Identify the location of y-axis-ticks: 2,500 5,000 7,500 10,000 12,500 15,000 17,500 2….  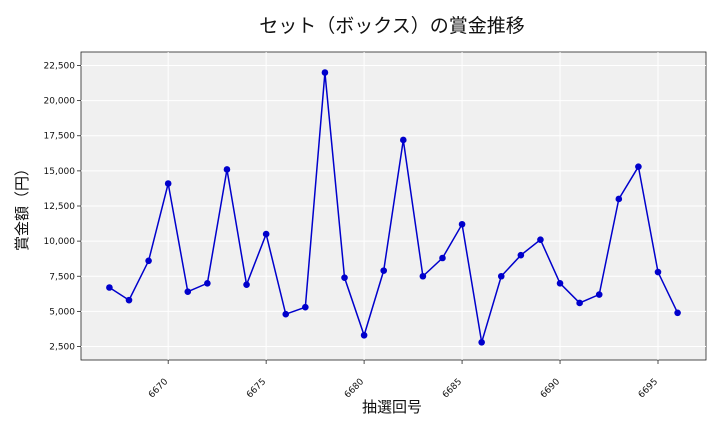
(62, 207).